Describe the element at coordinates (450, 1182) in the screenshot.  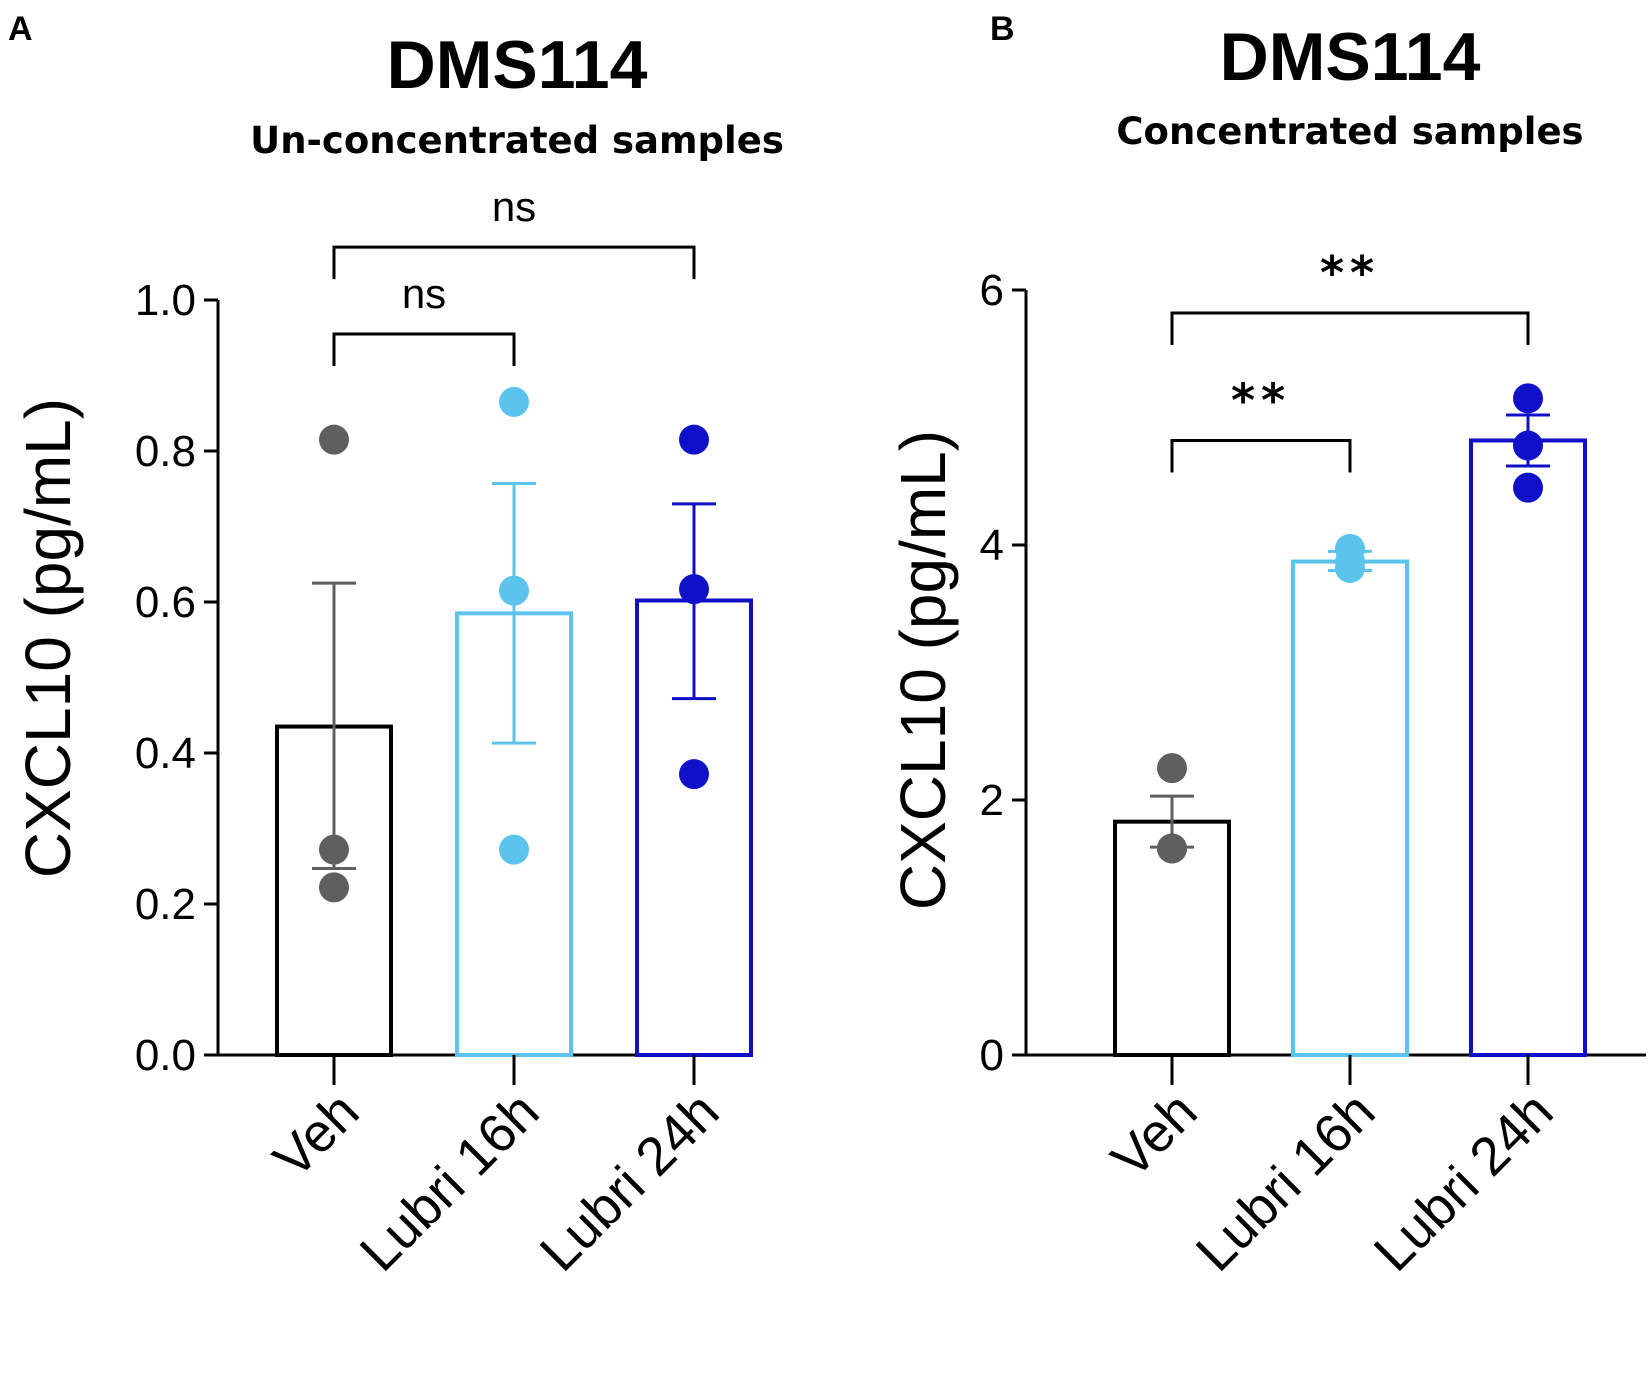
I see `panel-a-category-label: Lubri 16h` at that location.